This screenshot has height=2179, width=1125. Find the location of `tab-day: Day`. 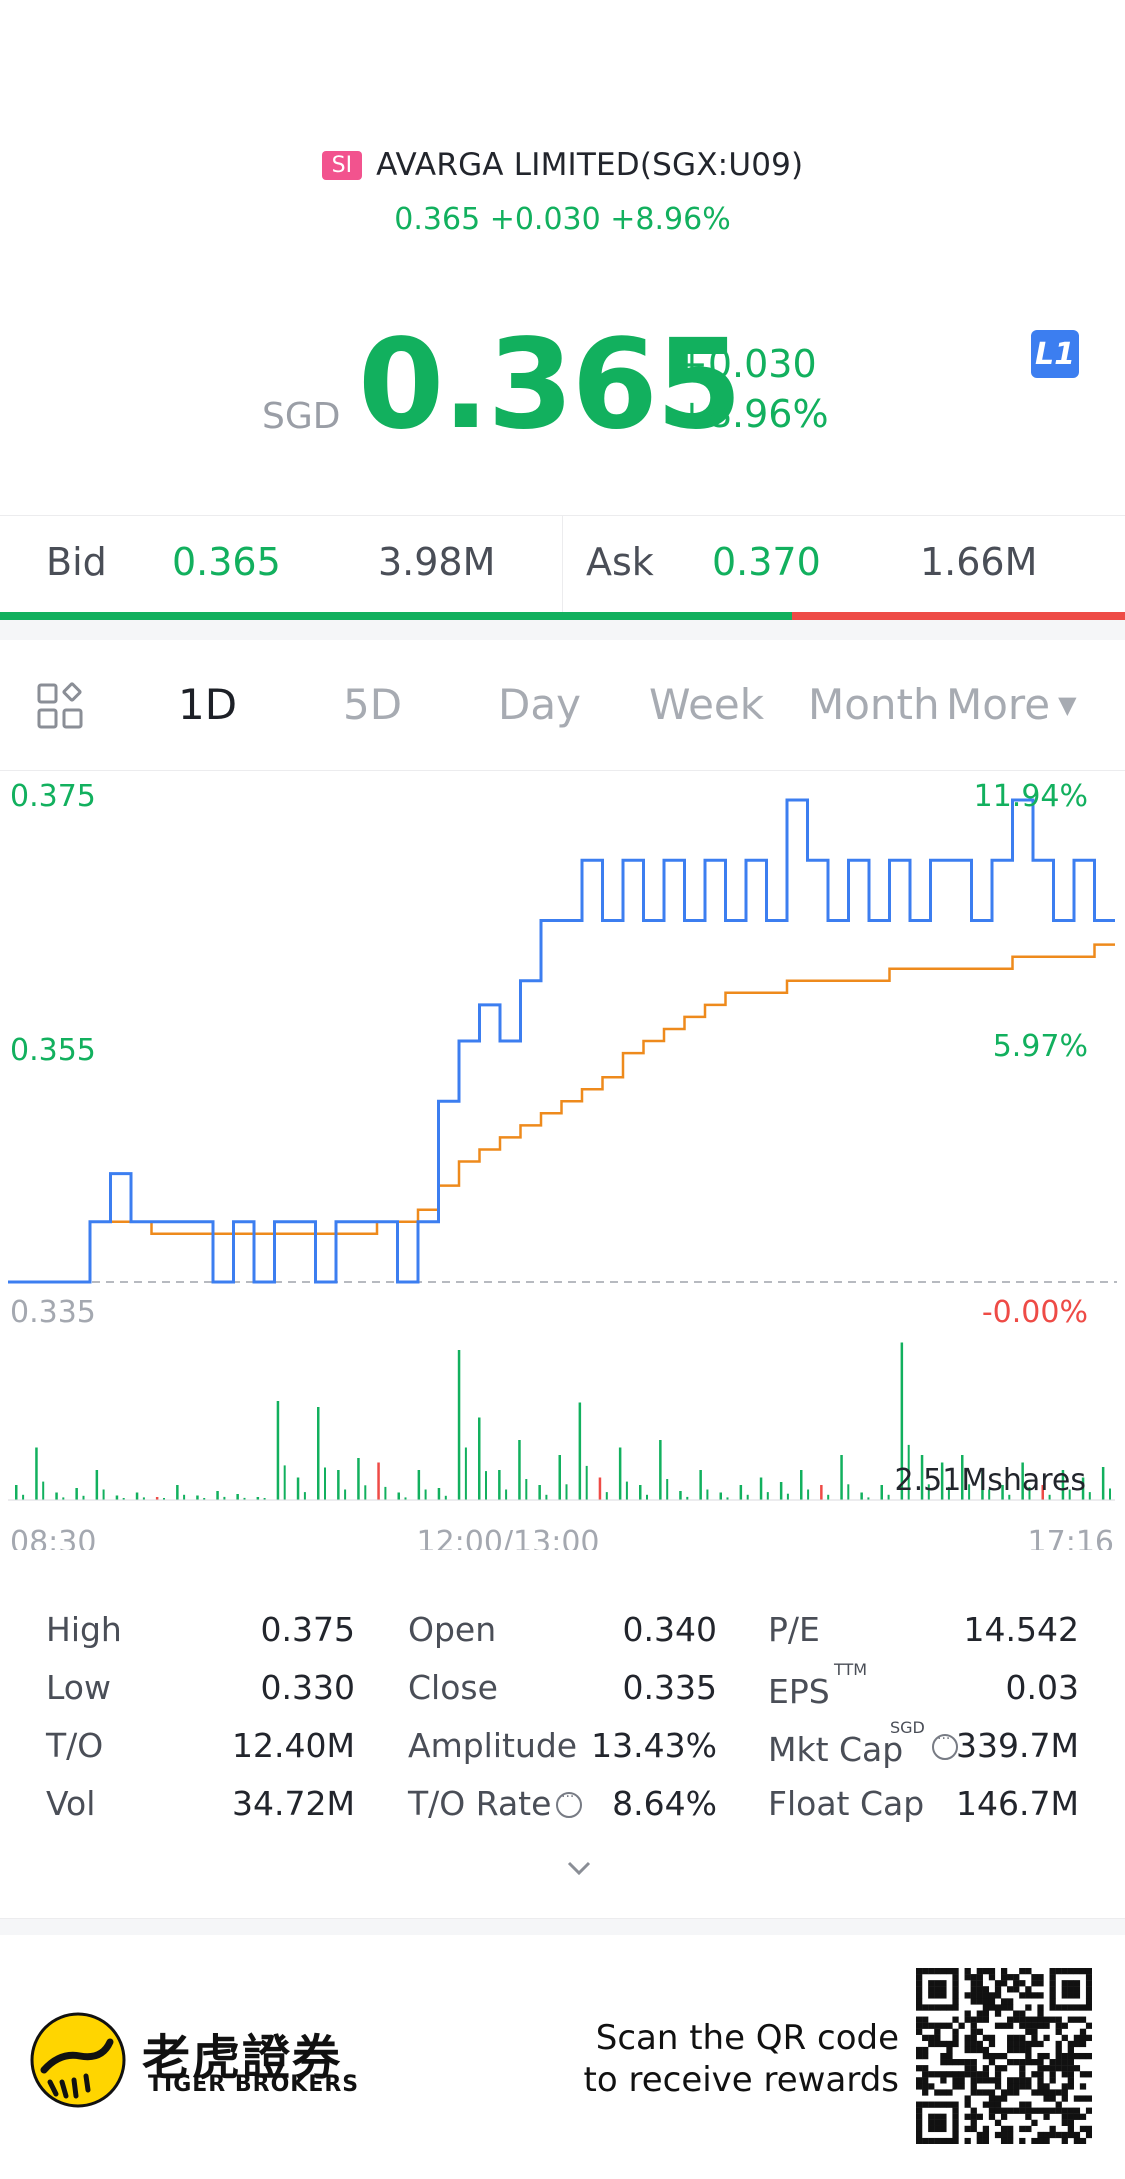

tab-day: Day is located at coordinates (539, 704).